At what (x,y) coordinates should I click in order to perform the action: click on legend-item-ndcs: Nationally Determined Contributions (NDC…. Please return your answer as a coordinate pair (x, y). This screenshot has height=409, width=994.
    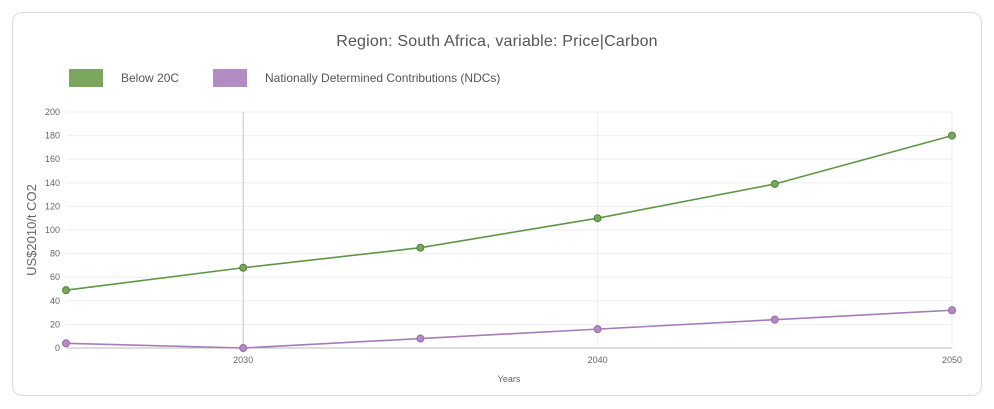
    Looking at the image, I should click on (356, 78).